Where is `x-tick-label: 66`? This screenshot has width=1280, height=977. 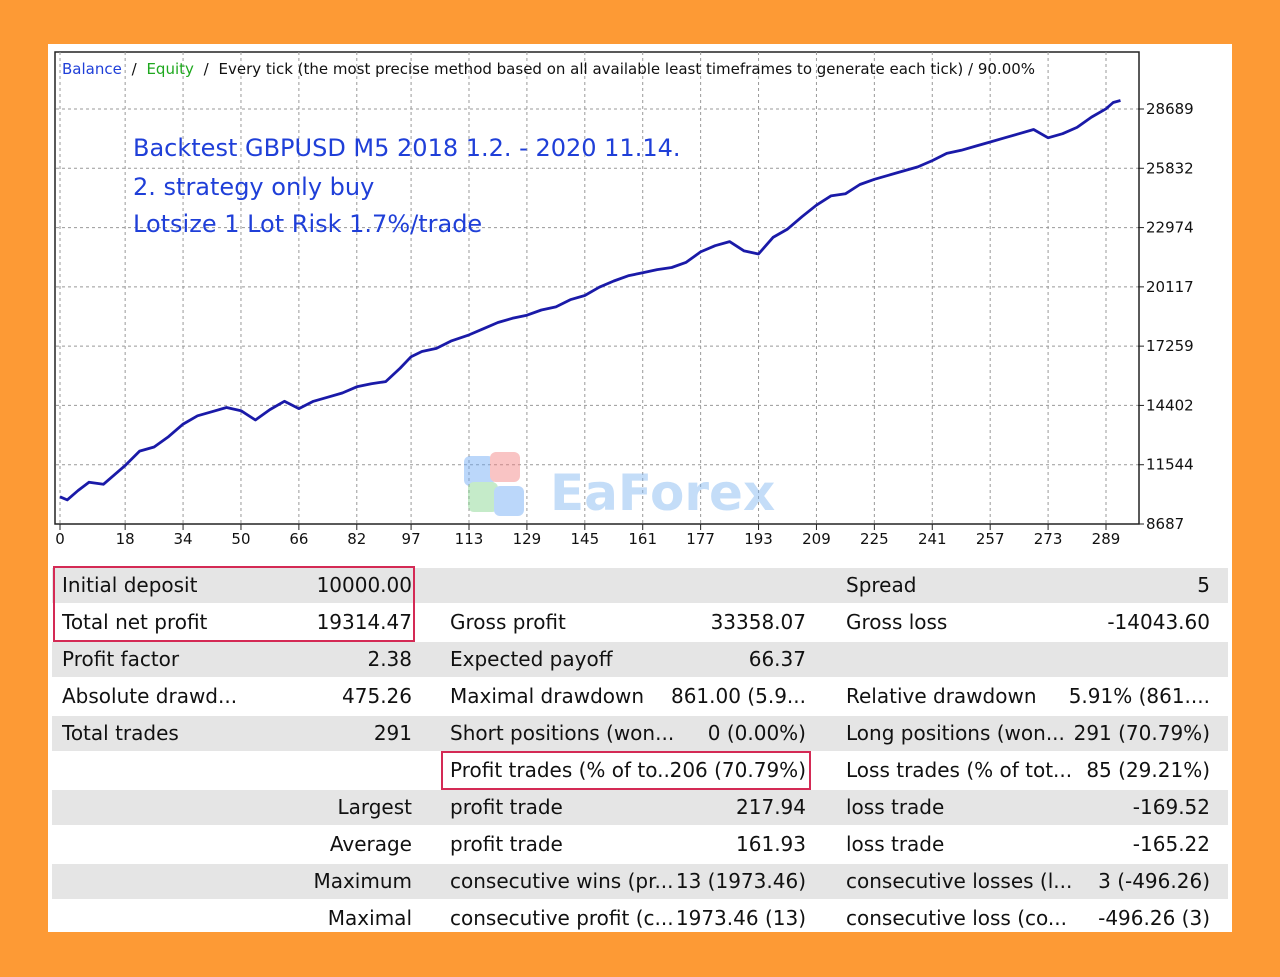 x-tick-label: 66 is located at coordinates (298, 539).